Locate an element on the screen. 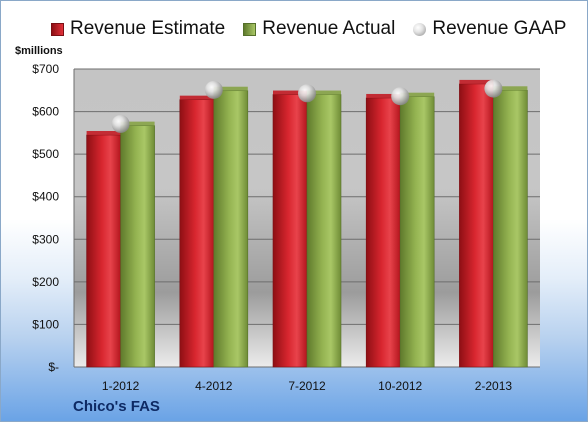 This screenshot has height=422, width=588. y-tick-label: $700 is located at coordinates (45, 69).